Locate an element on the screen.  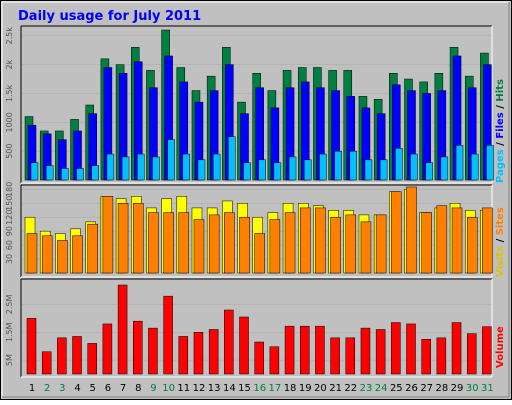
volume-tick-label: 2.5M is located at coordinates (9, 305).